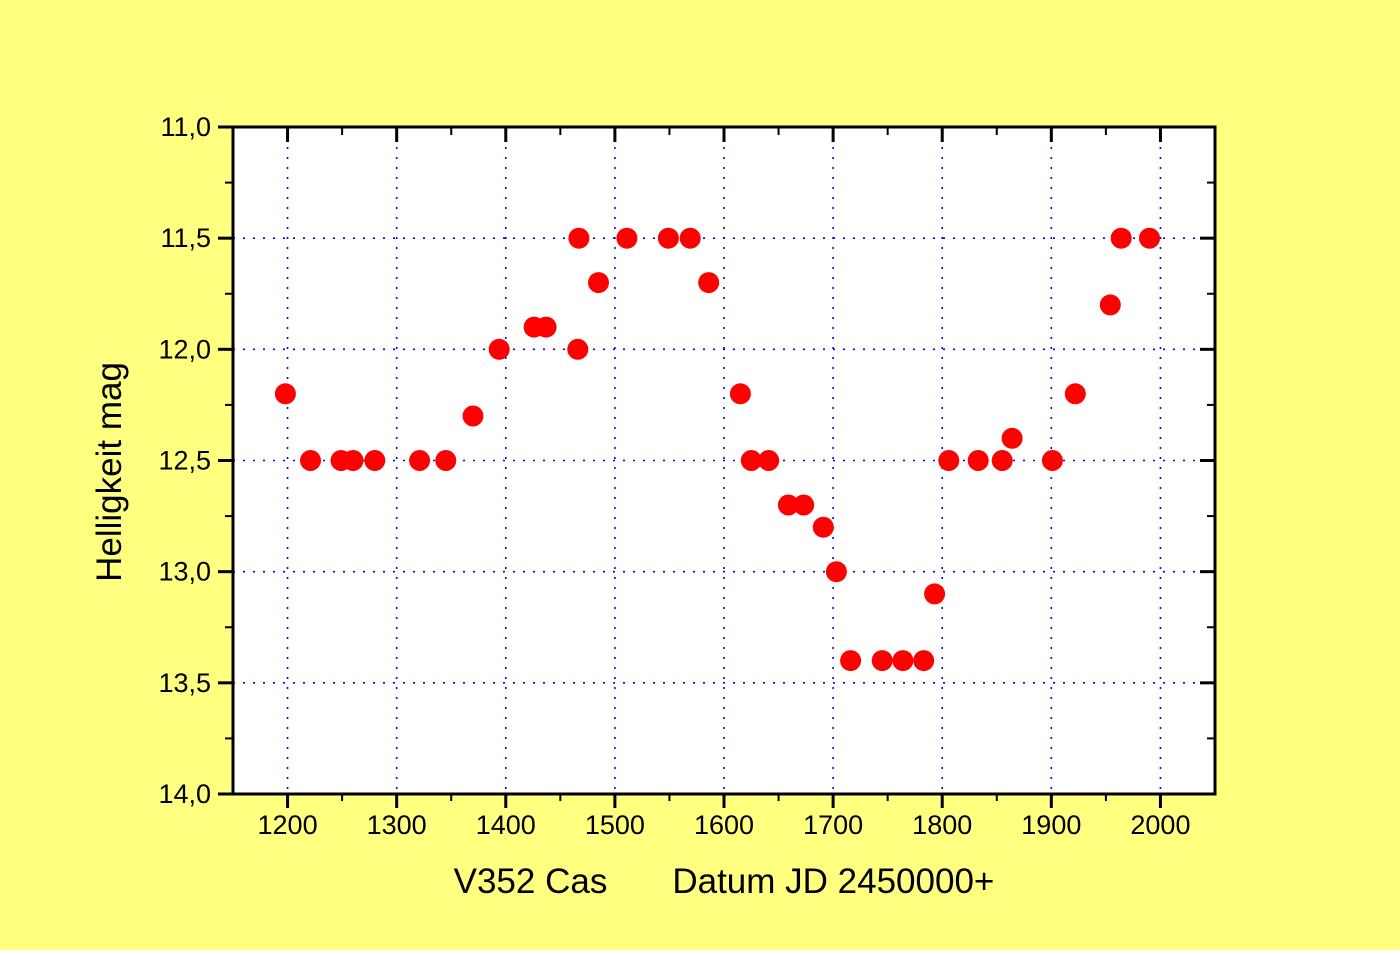 The image size is (1400, 955). Describe the element at coordinates (185, 127) in the screenshot. I see `y-tick-label: 11,0` at that location.